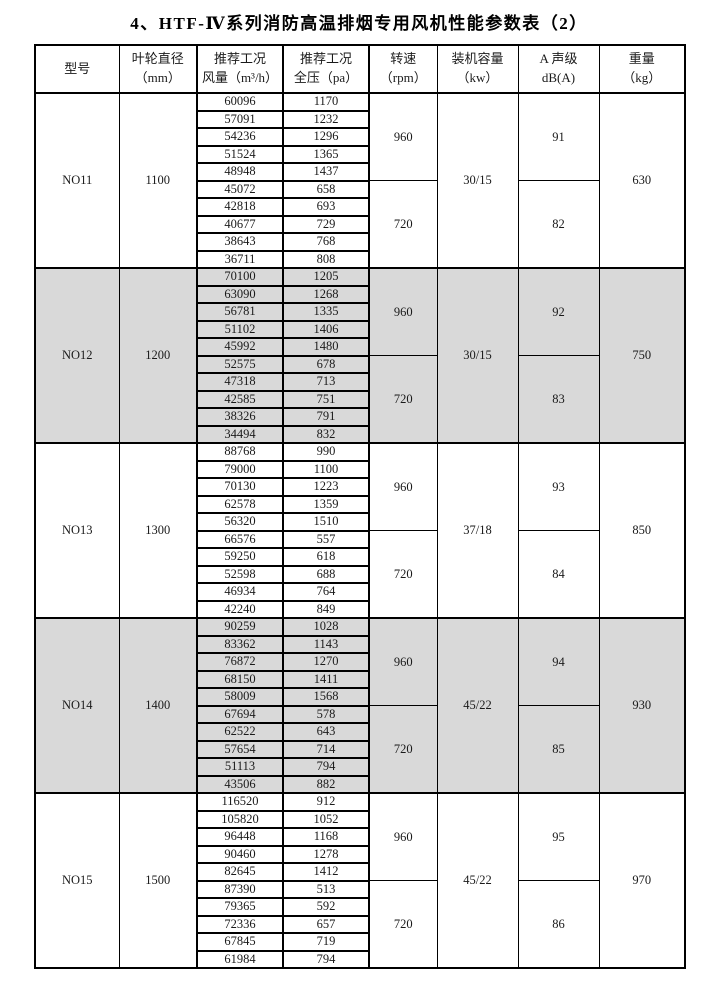 This screenshot has width=718, height=988. I want to click on impeller-diameter-cell: 1500, so click(158, 880).